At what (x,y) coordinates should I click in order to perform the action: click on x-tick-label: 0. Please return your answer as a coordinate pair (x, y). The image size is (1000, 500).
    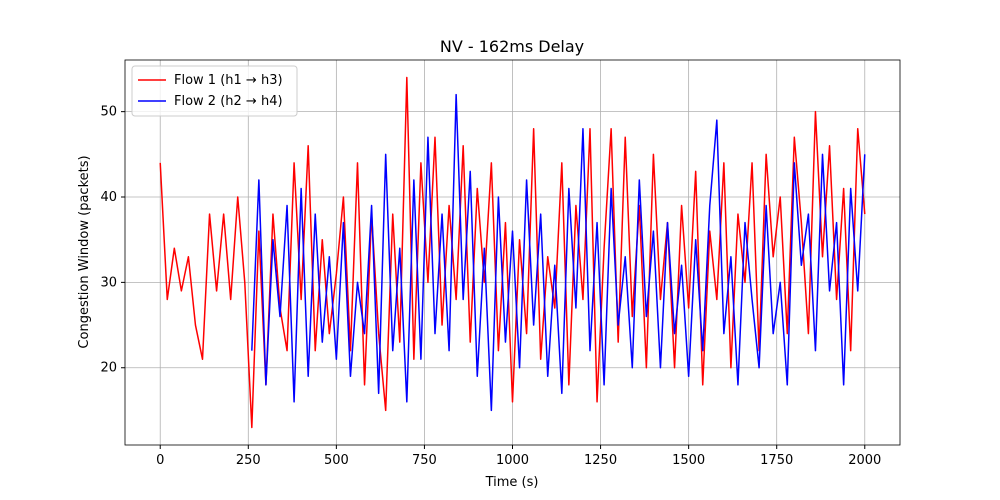
    Looking at the image, I should click on (160, 460).